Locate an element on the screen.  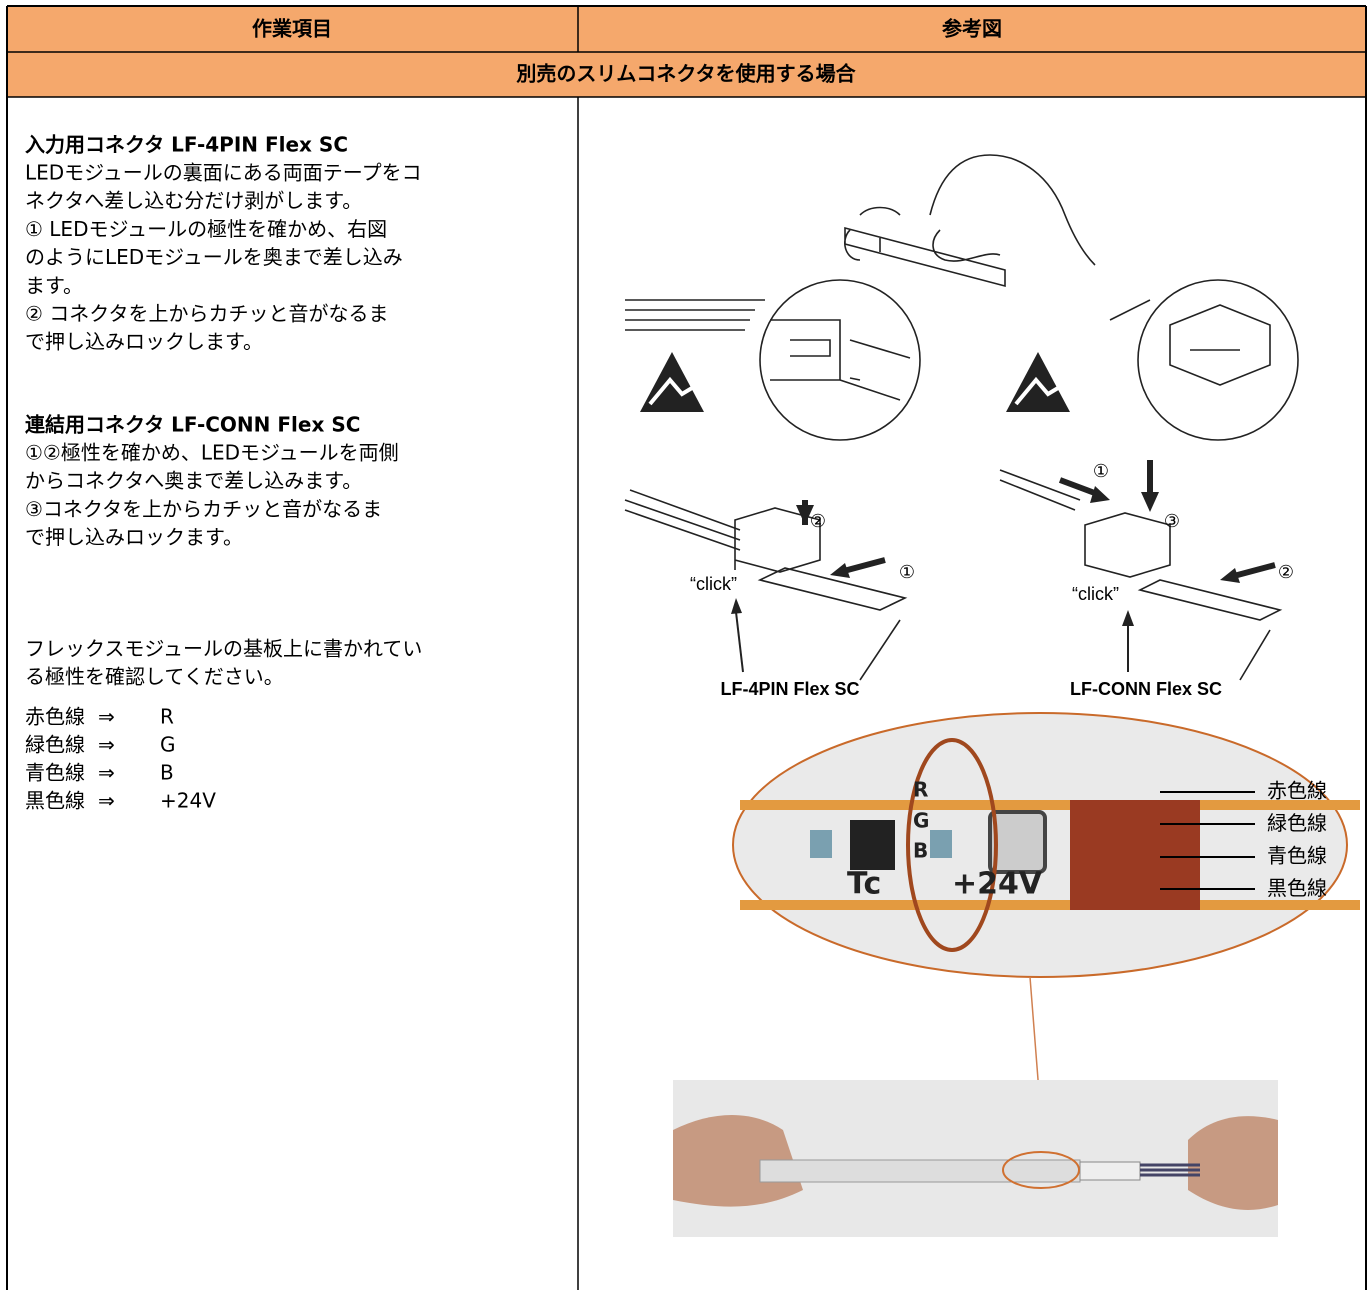
pcb-marking: Tc is located at coordinates (864, 884).